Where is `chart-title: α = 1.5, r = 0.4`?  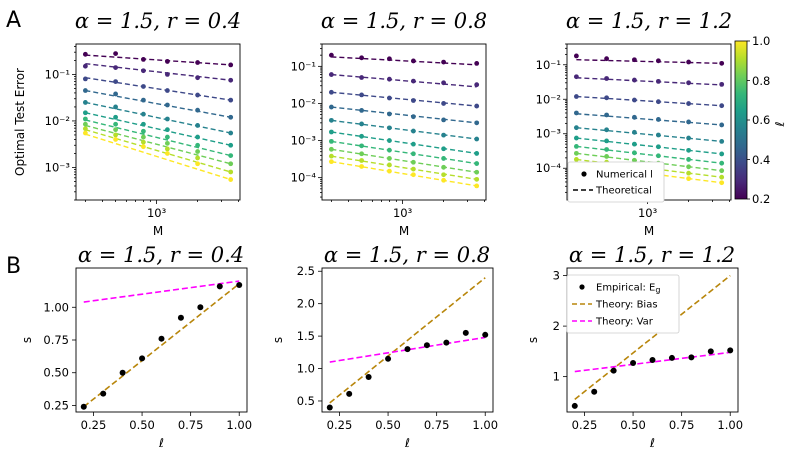 chart-title: α = 1.5, r = 0.4 is located at coordinates (161, 255).